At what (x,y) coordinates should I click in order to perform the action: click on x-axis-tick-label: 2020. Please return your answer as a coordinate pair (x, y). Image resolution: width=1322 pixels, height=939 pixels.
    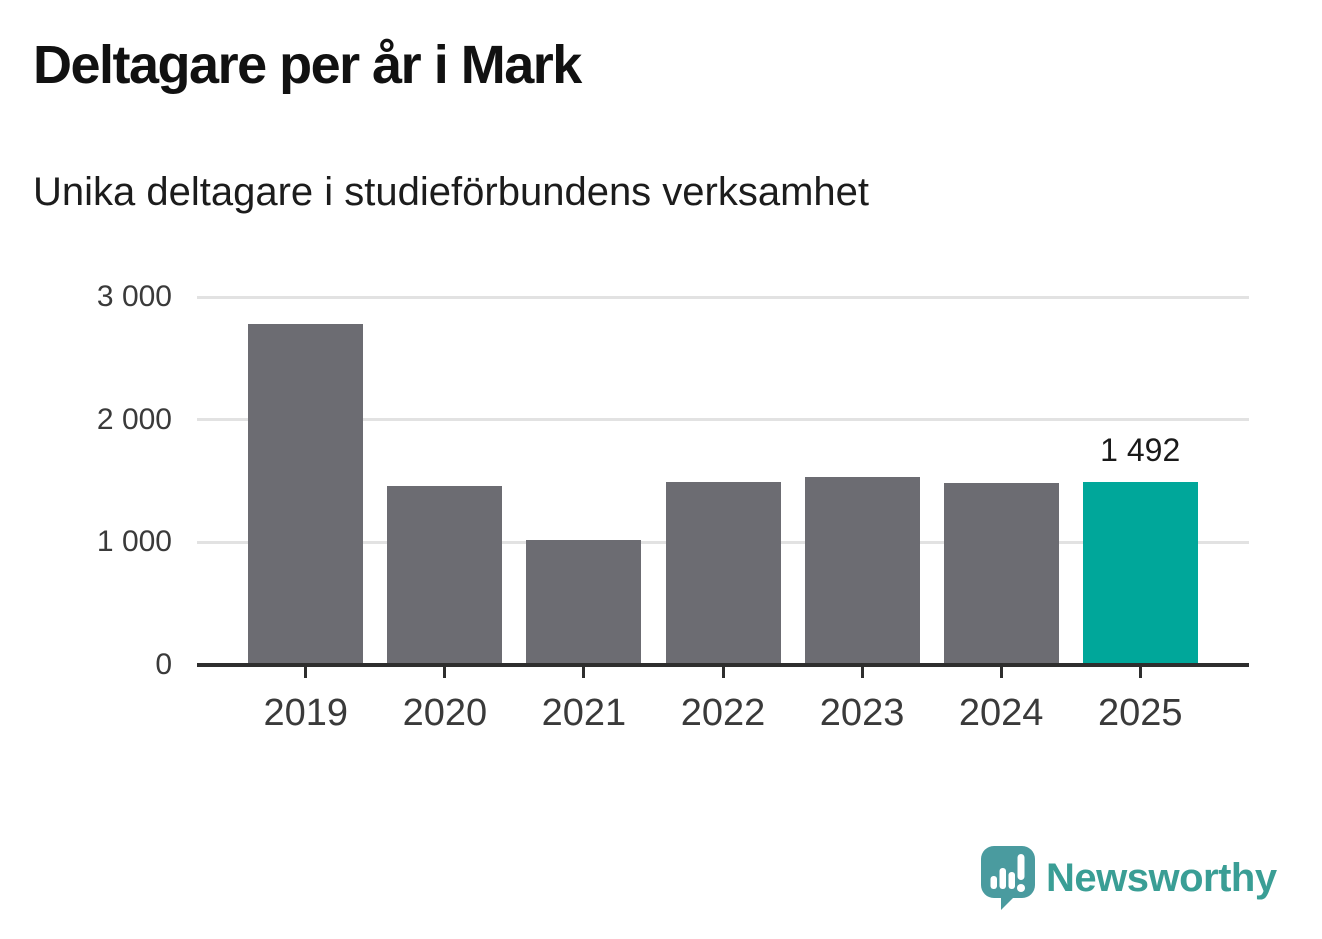
    Looking at the image, I should click on (445, 713).